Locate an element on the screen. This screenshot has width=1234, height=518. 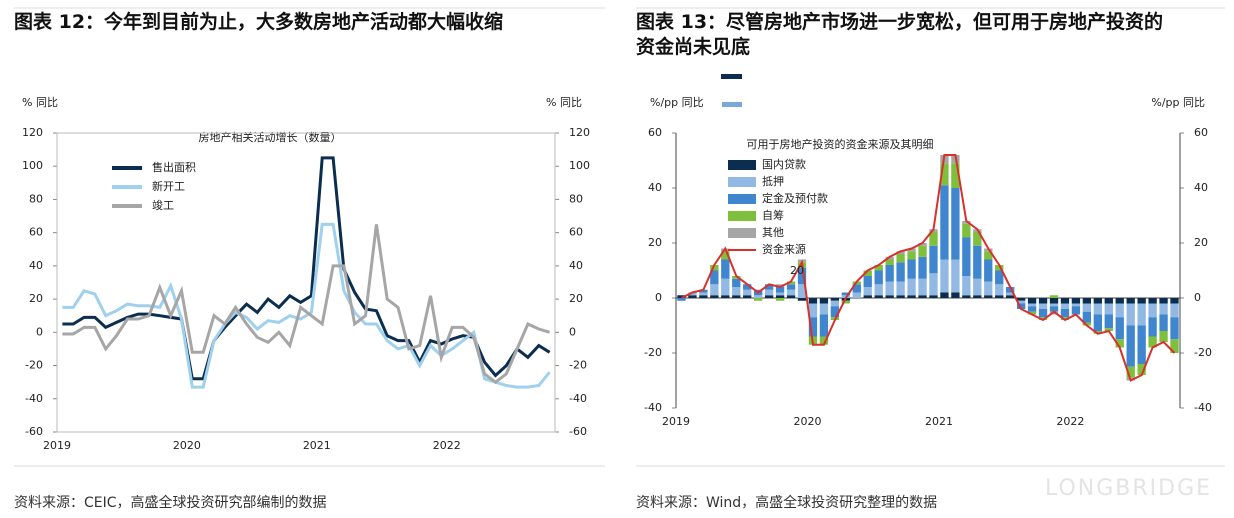
y2-tick-label: 40 is located at coordinates (576, 265).